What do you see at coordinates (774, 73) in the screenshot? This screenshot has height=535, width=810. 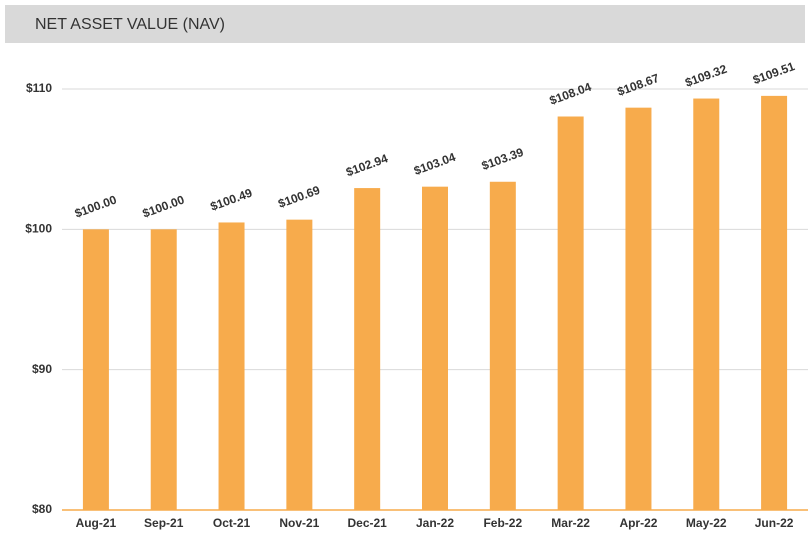 I see `value-label: $109.51` at bounding box center [774, 73].